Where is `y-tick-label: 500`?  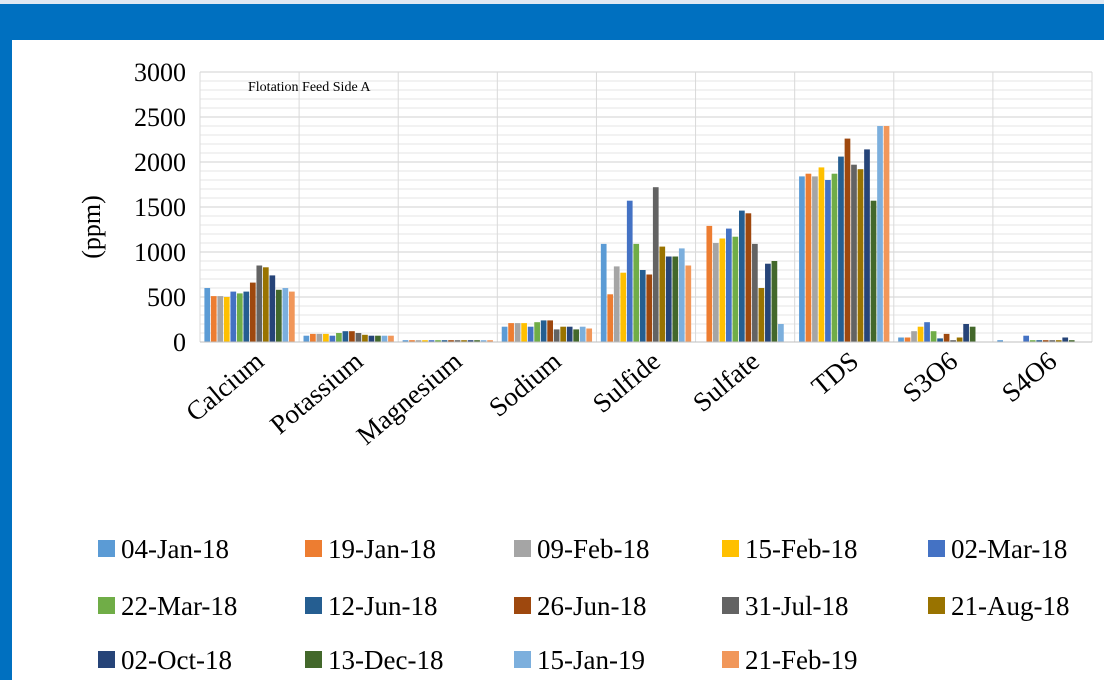
y-tick-label: 500 is located at coordinates (166, 297).